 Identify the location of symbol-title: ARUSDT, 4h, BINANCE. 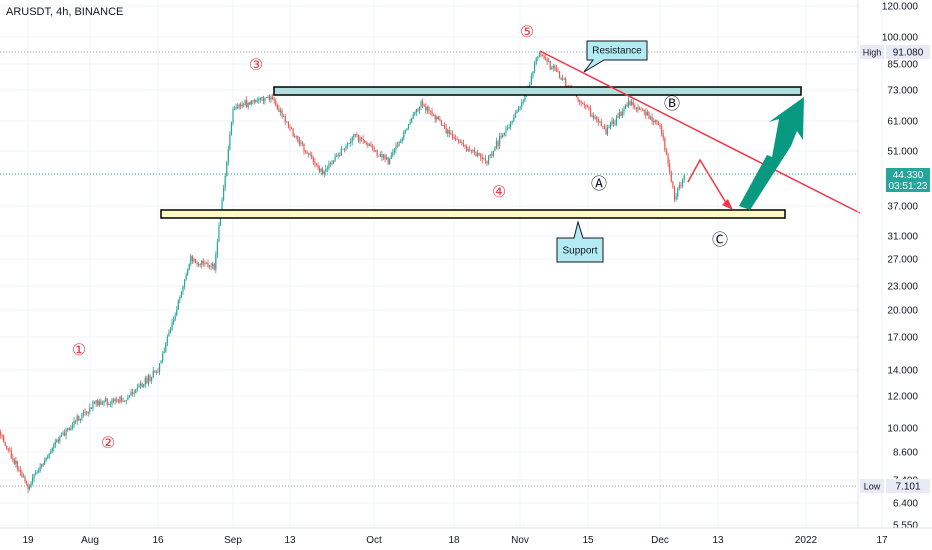
(65, 12).